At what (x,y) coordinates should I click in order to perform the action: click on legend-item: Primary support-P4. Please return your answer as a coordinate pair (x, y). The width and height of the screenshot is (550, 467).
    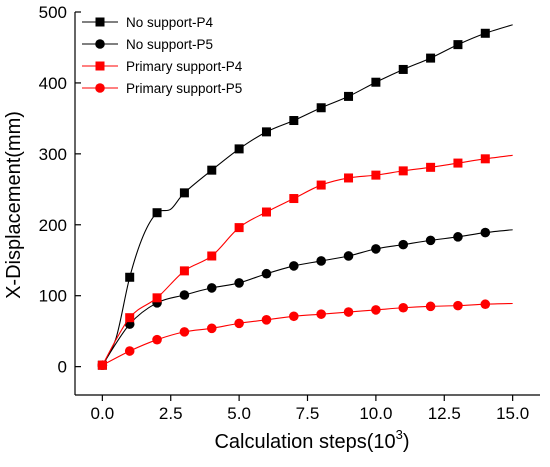
    Looking at the image, I should click on (162, 66).